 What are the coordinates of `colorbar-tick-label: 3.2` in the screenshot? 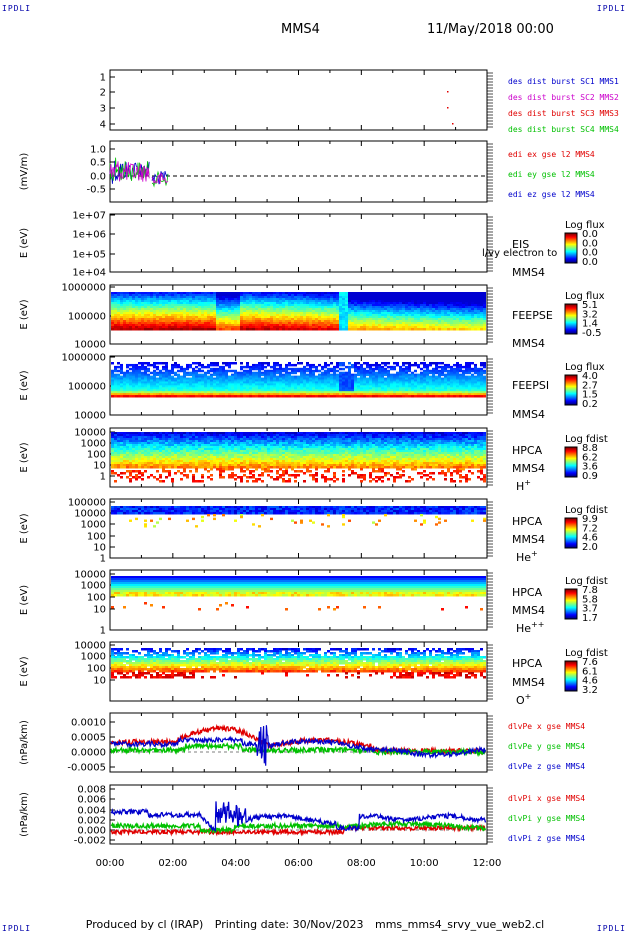 It's located at (590, 690).